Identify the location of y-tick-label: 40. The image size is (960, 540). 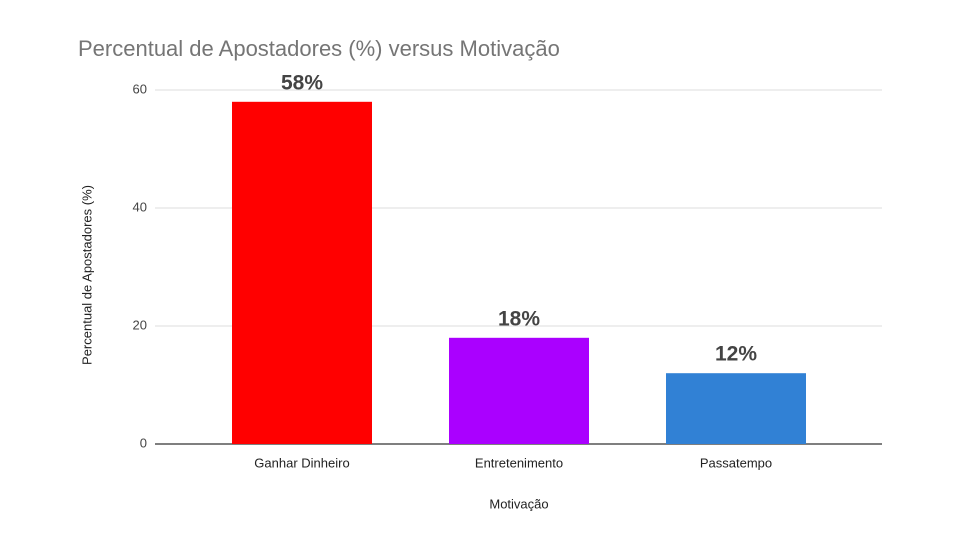
(140, 206).